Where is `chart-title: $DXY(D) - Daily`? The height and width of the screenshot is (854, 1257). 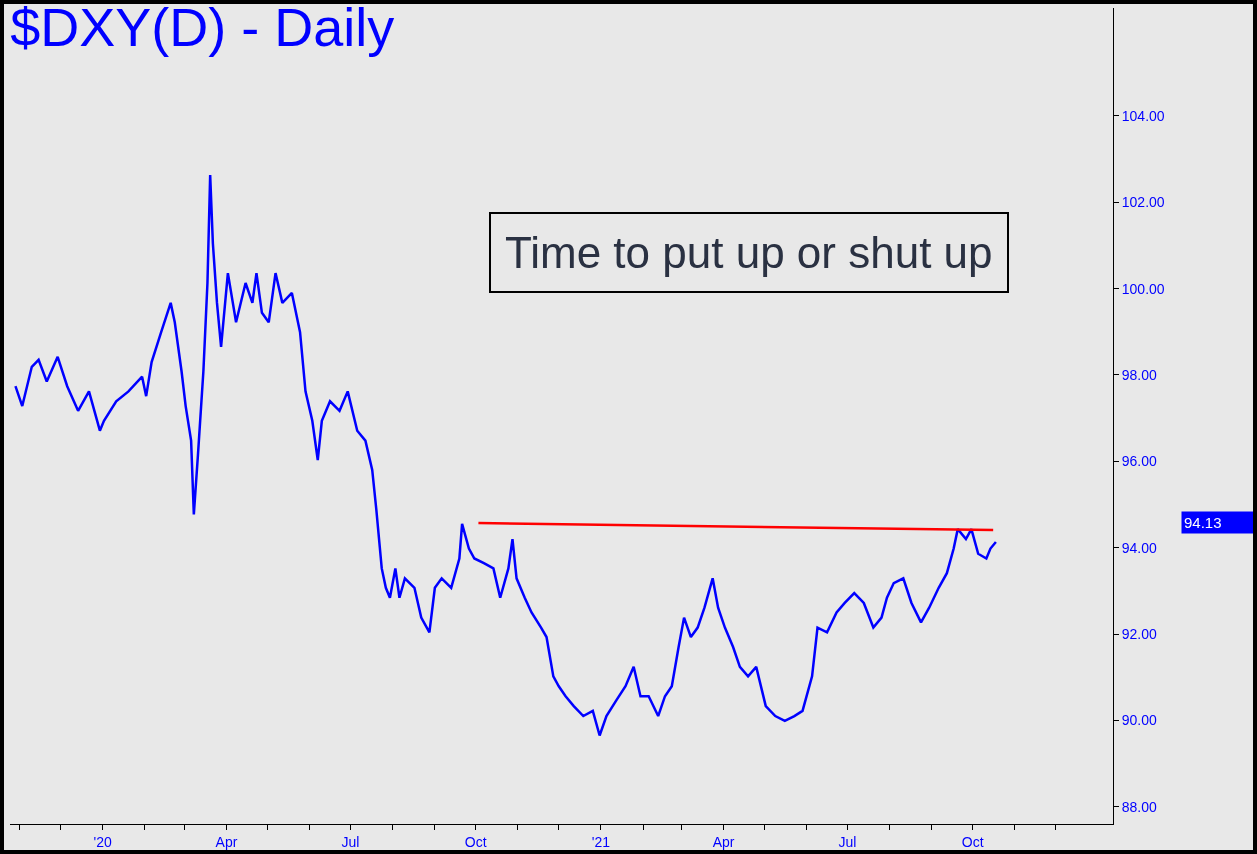 chart-title: $DXY(D) - Daily is located at coordinates (202, 29).